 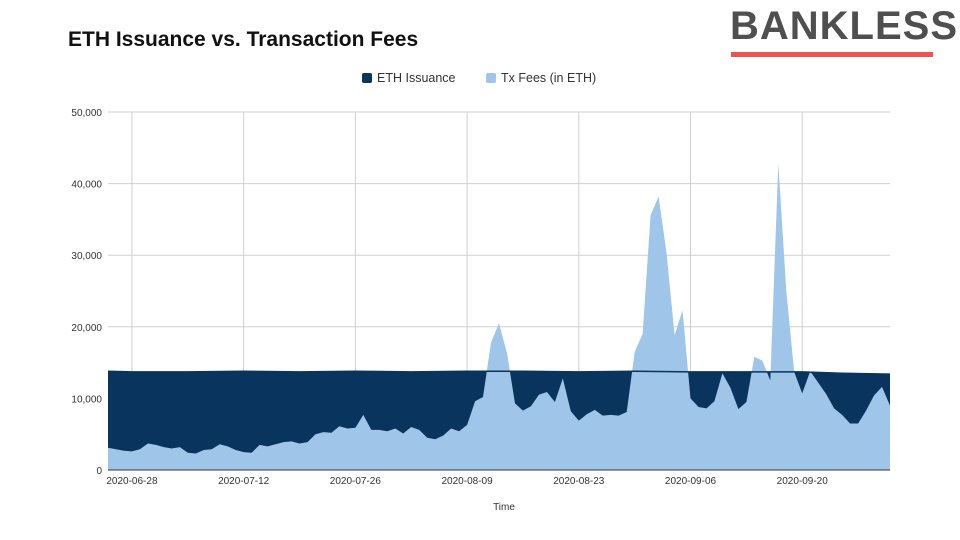 What do you see at coordinates (468, 481) in the screenshot?
I see `x-tick-label: 2020-08-09` at bounding box center [468, 481].